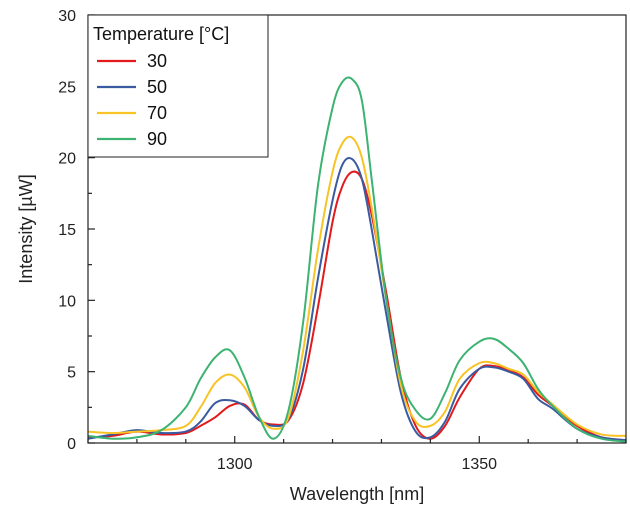 The width and height of the screenshot is (630, 513). I want to click on x-axis-title: Wavelength [nm], so click(357, 494).